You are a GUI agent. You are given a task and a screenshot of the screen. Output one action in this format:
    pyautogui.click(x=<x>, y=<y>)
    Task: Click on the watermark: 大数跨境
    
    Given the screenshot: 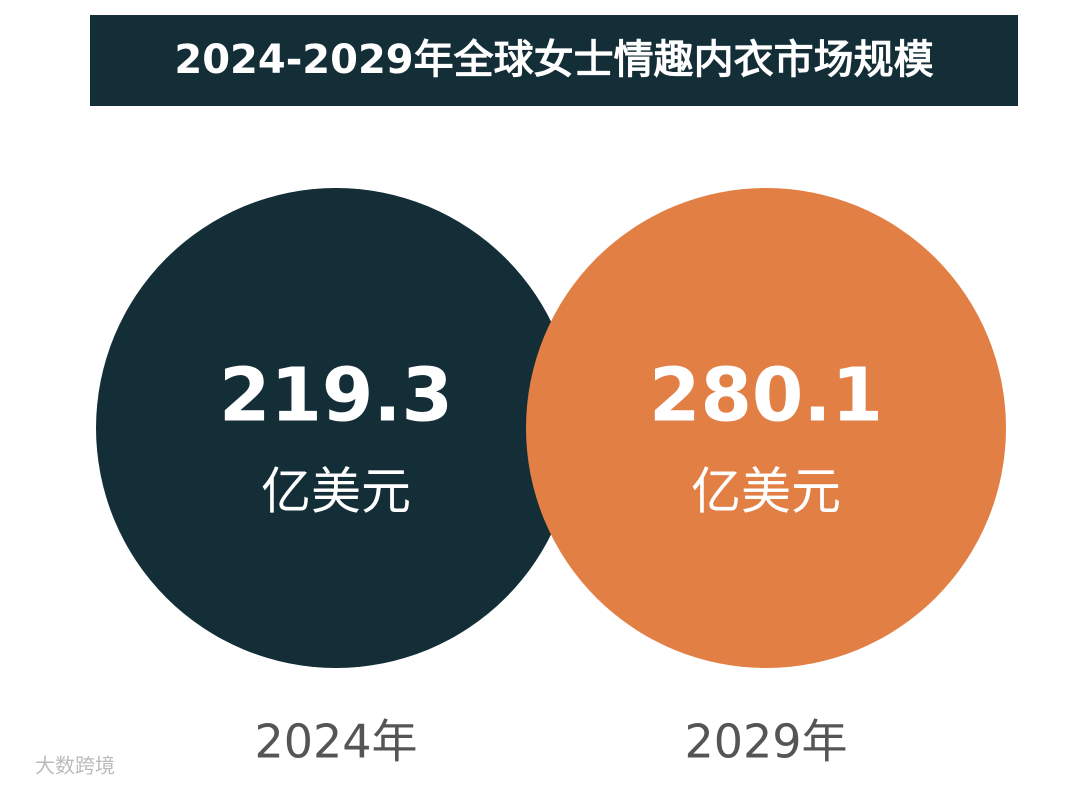 What is the action you would take?
    pyautogui.click(x=75, y=766)
    